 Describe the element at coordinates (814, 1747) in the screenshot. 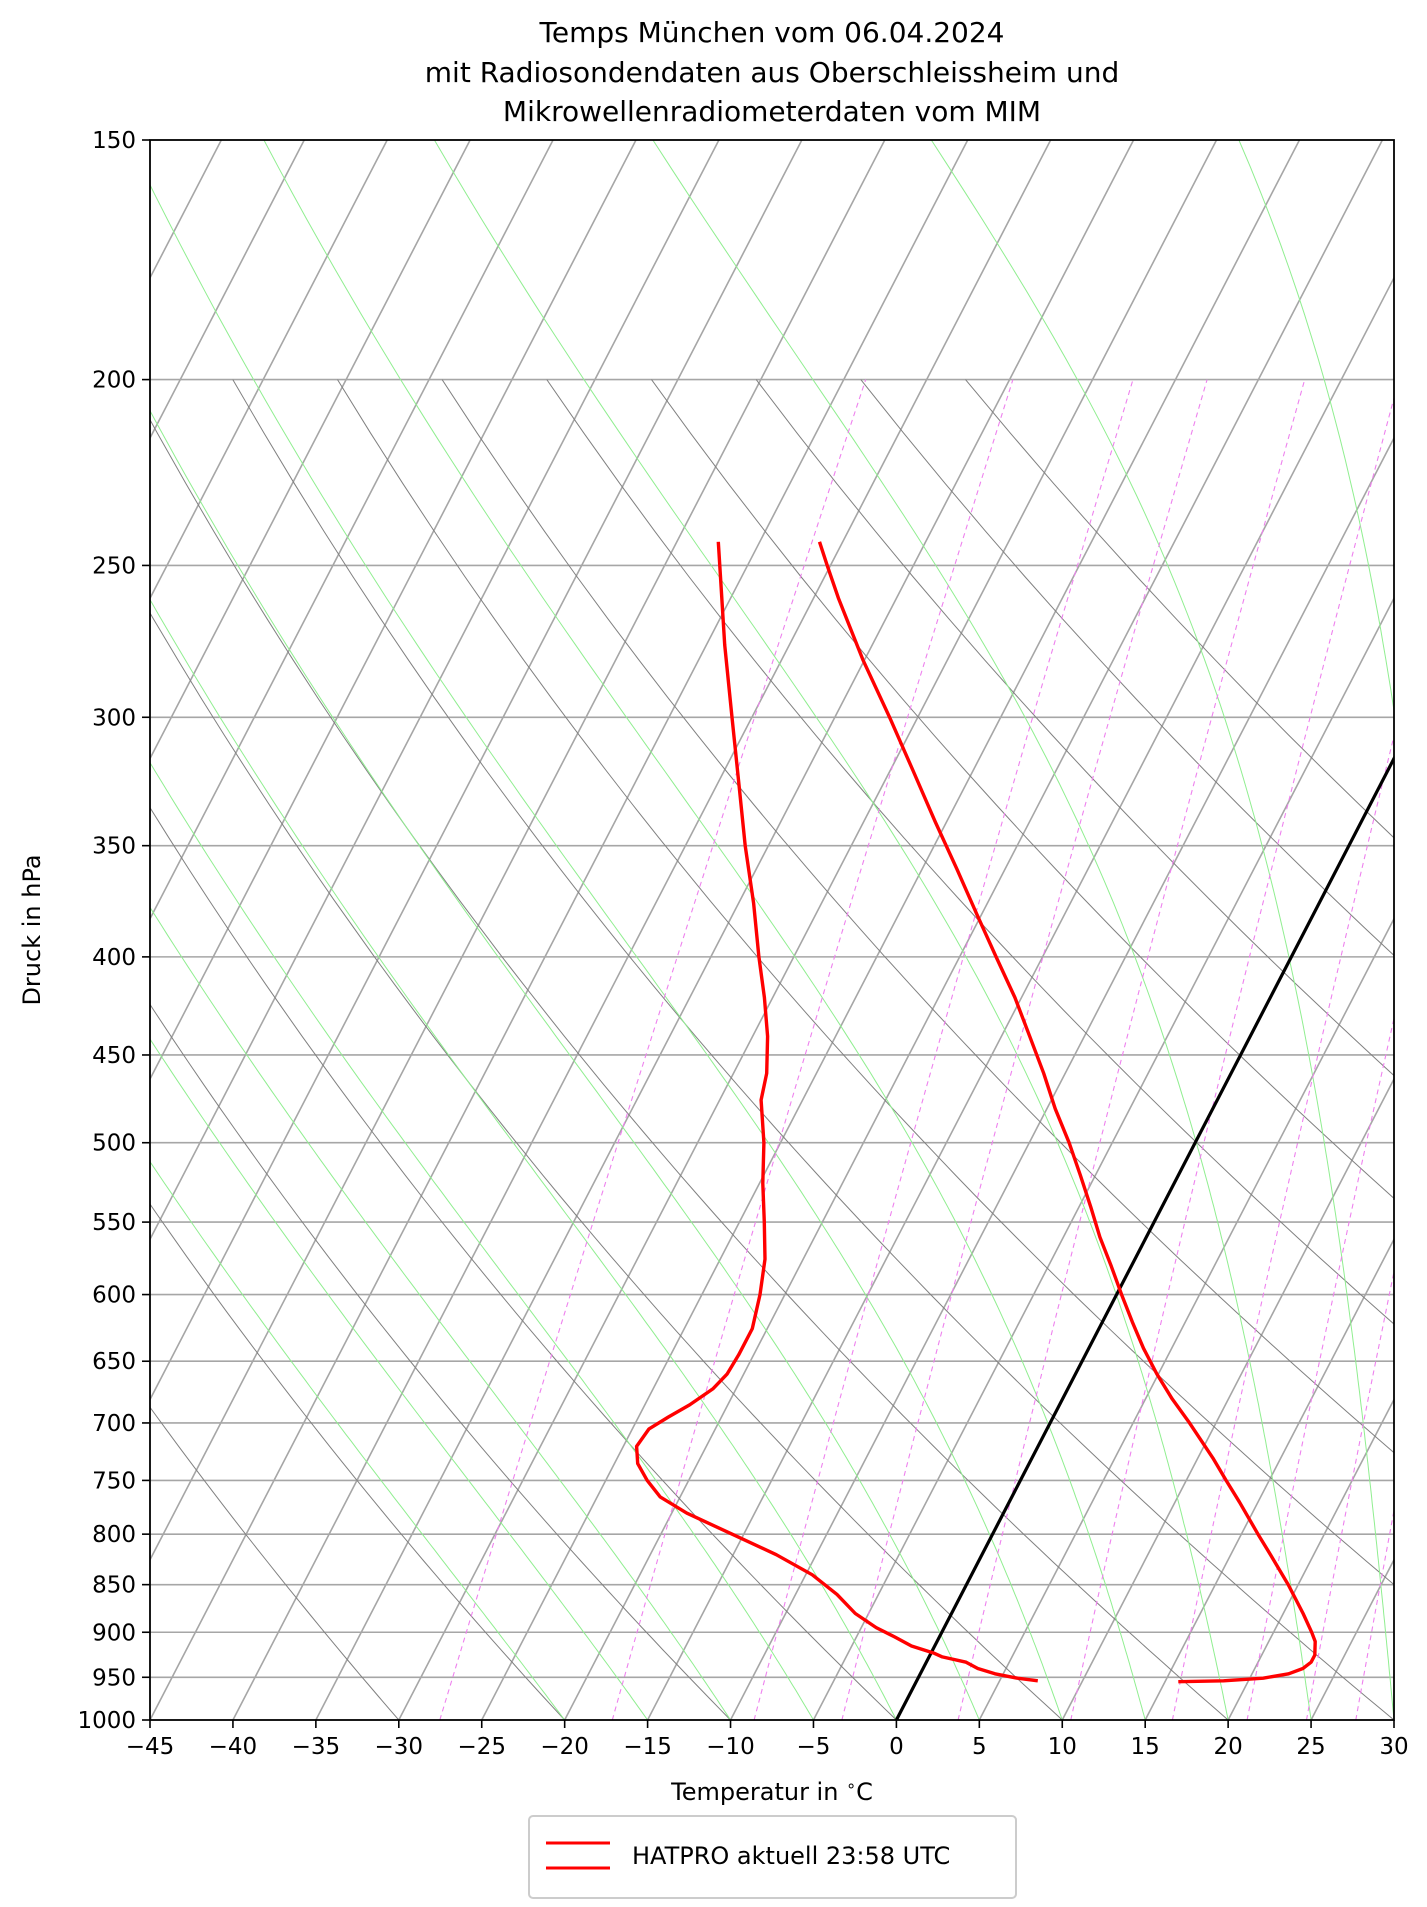

I see `x-tick-label: −5` at that location.